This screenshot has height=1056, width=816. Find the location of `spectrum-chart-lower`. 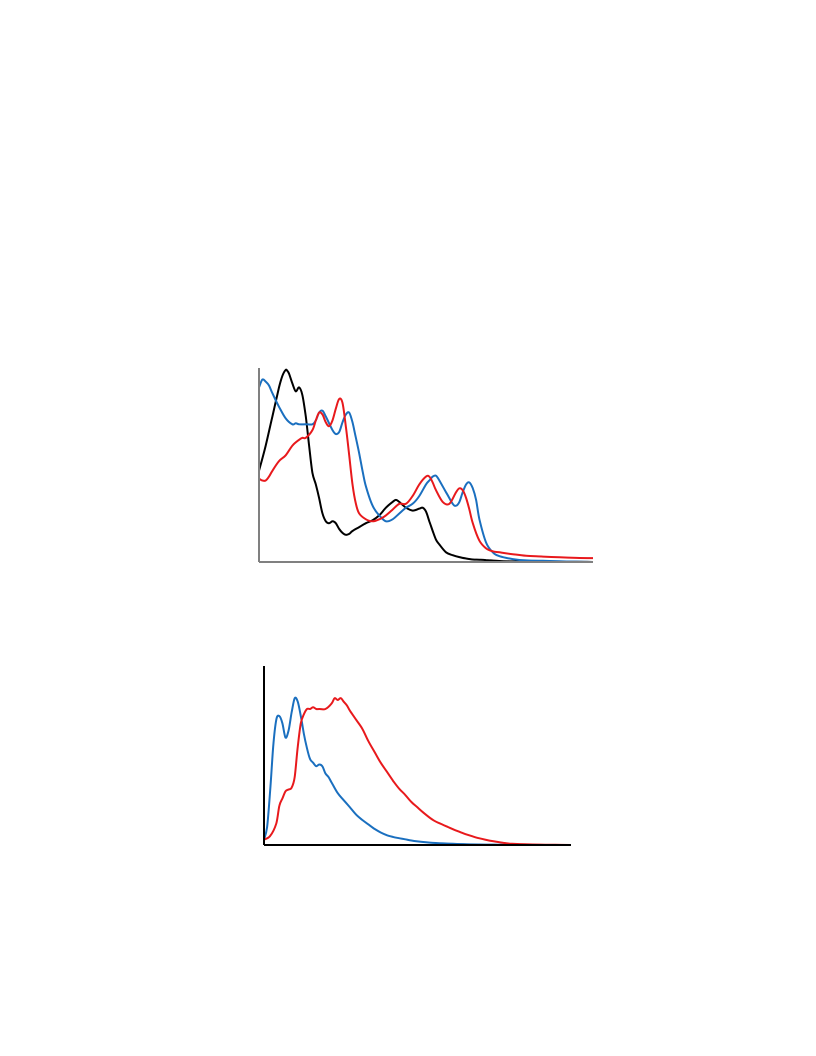

spectrum-chart-lower is located at coordinates (417, 756).